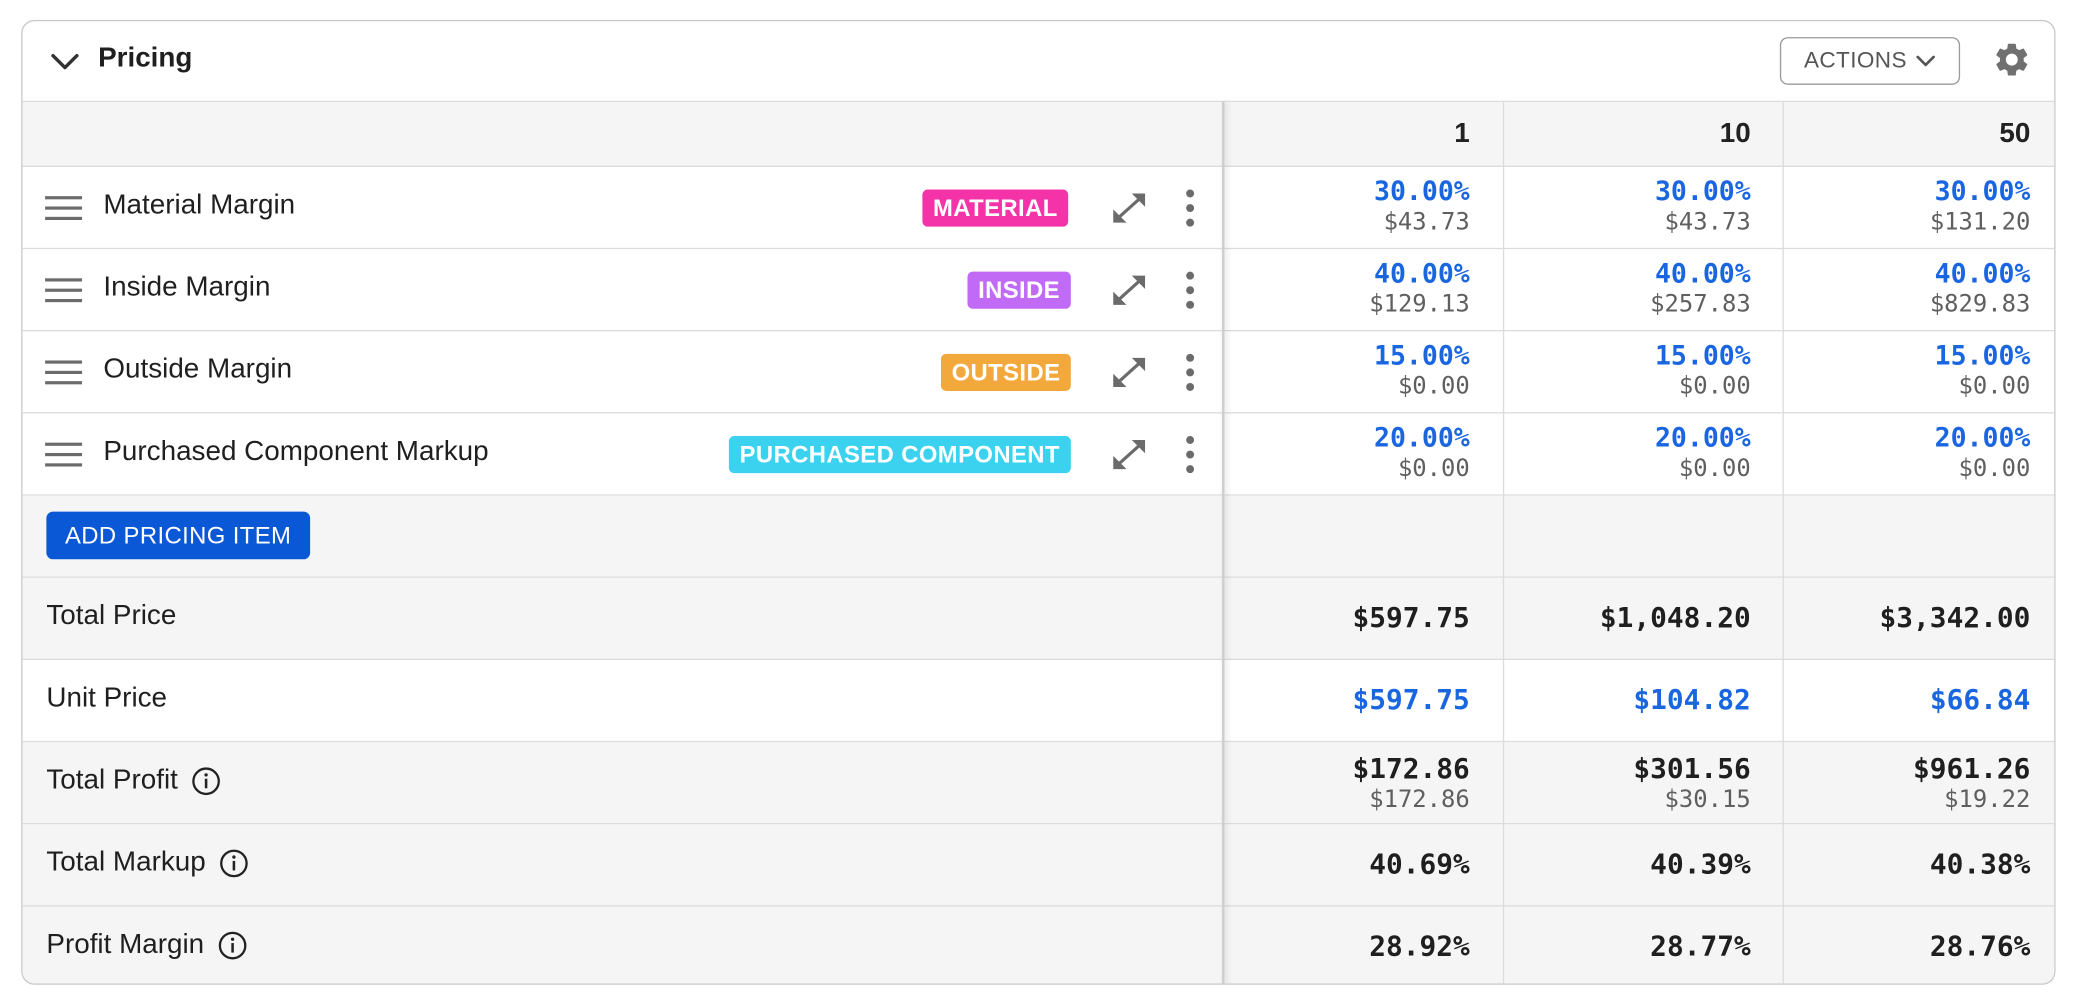 The image size is (2078, 1007). I want to click on purchased-component-badge: PURCHASED COMPONENT, so click(899, 455).